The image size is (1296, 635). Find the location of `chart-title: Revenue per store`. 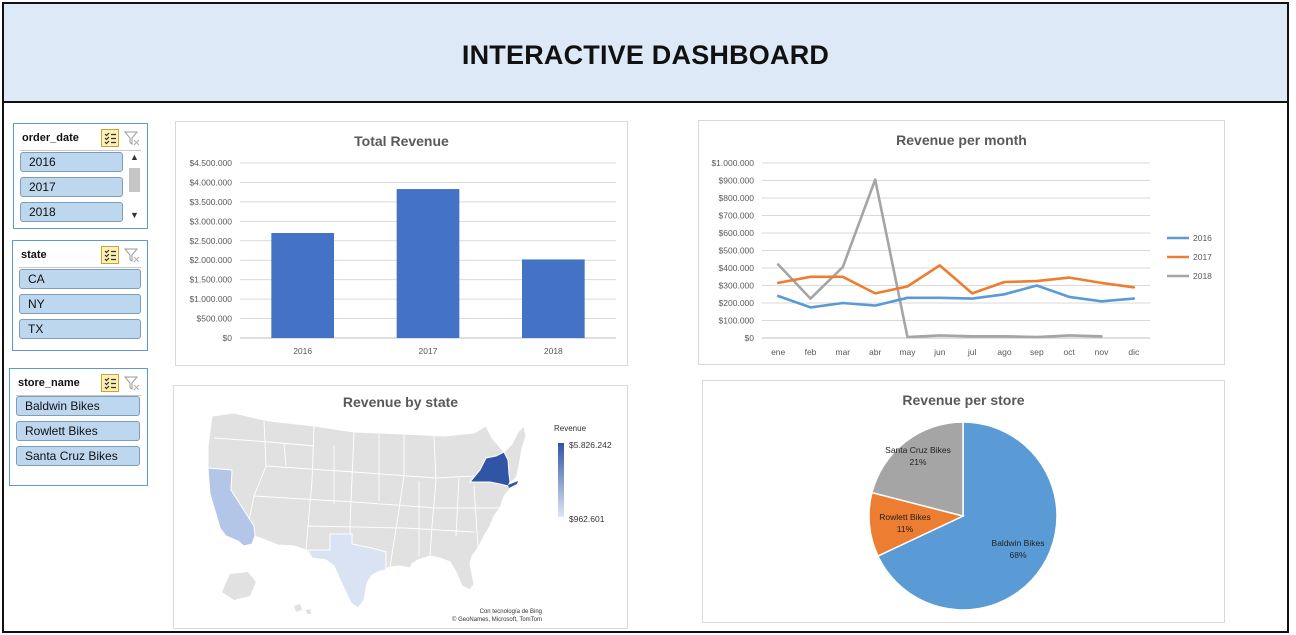

chart-title: Revenue per store is located at coordinates (963, 400).